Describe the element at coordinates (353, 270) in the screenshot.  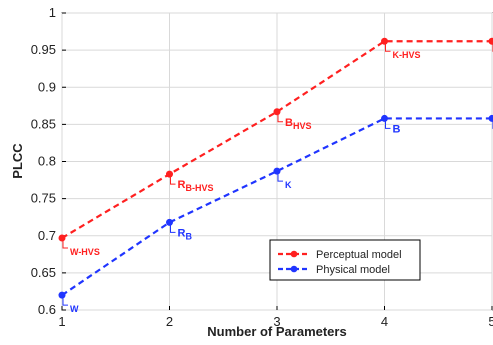
I see `legend-physical-label: Physical model` at that location.